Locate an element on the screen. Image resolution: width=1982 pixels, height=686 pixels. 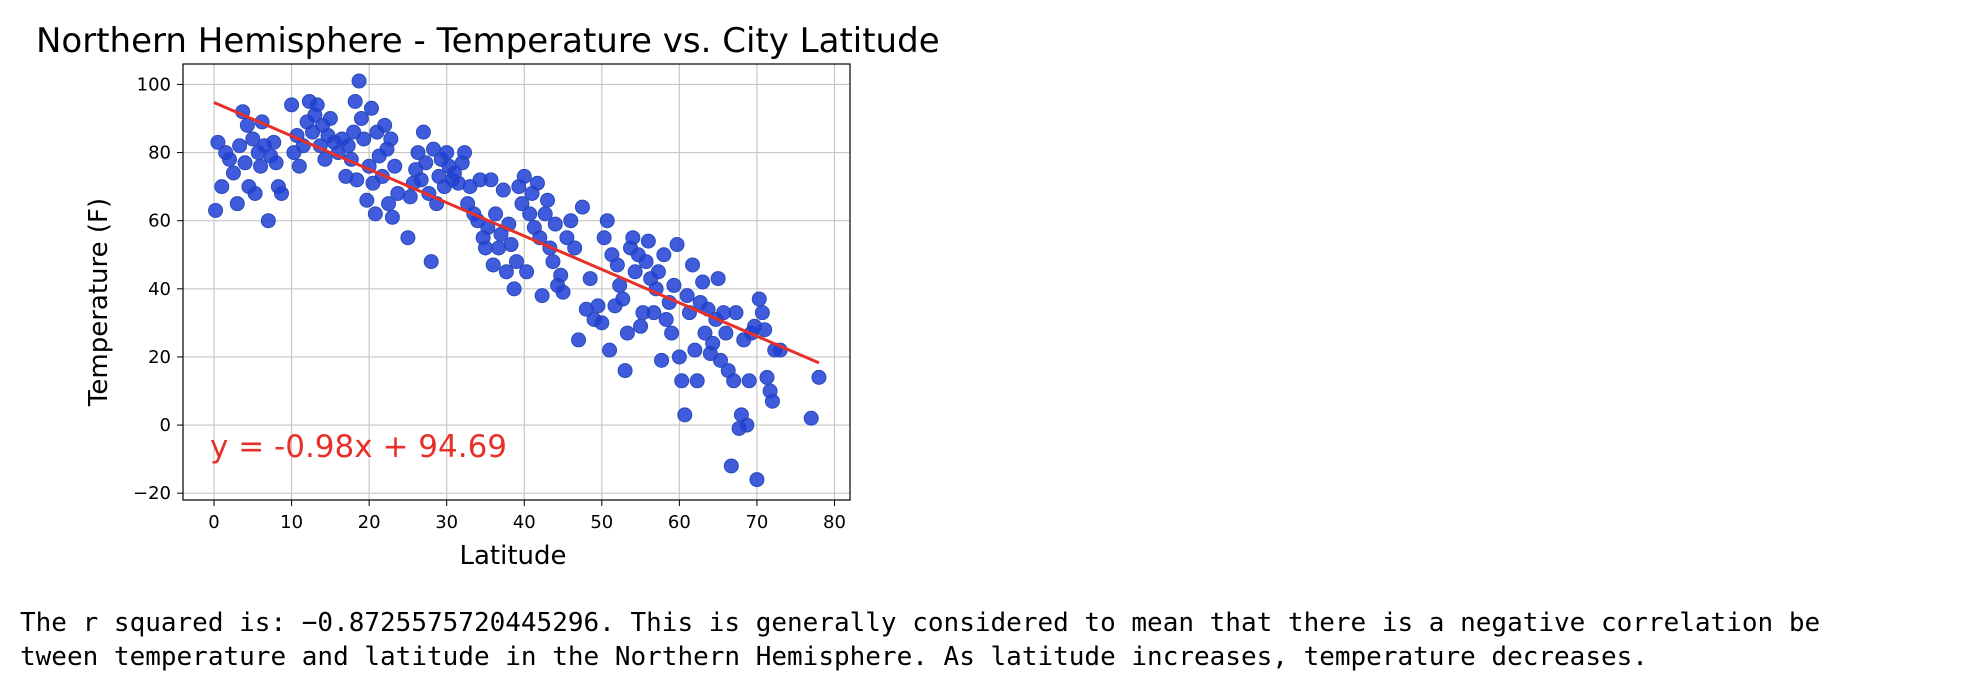
x-tick-label: 0 is located at coordinates (213, 522).